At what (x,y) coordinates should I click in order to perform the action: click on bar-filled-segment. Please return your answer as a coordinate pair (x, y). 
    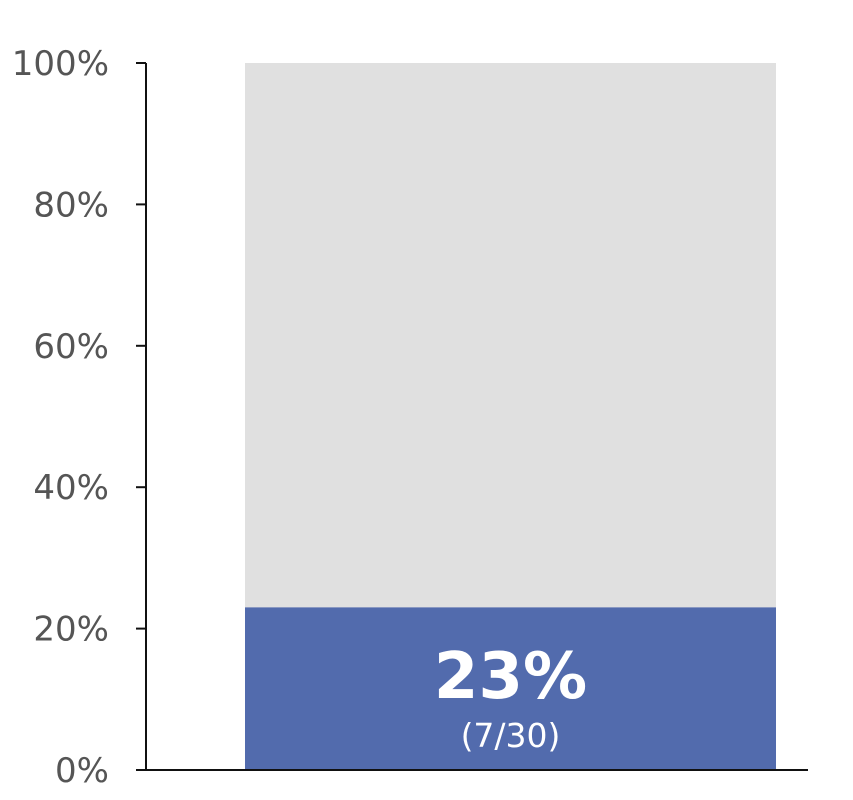
    Looking at the image, I should click on (510, 688).